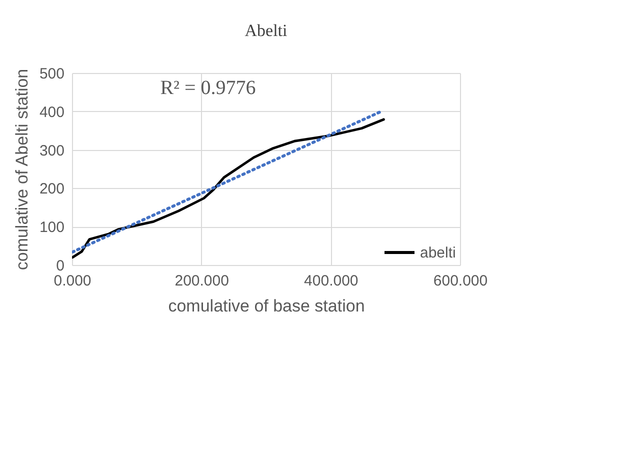  I want to click on y-tick-label: 500, so click(51, 74).